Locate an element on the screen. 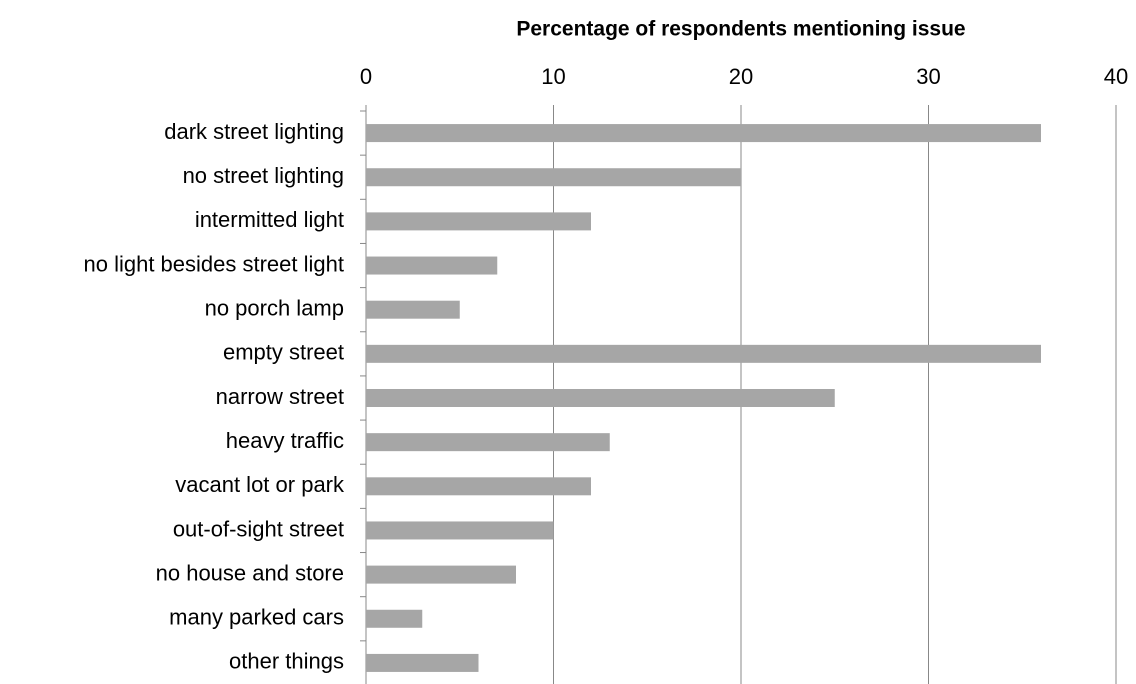  y-tick-label: no street lighting is located at coordinates (263, 175).